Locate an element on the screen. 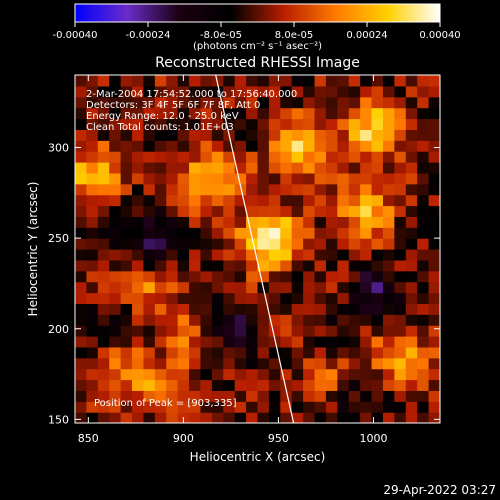 This screenshot has width=500, height=500. chart-title: Reconstructed RHESSI Image is located at coordinates (257, 63).